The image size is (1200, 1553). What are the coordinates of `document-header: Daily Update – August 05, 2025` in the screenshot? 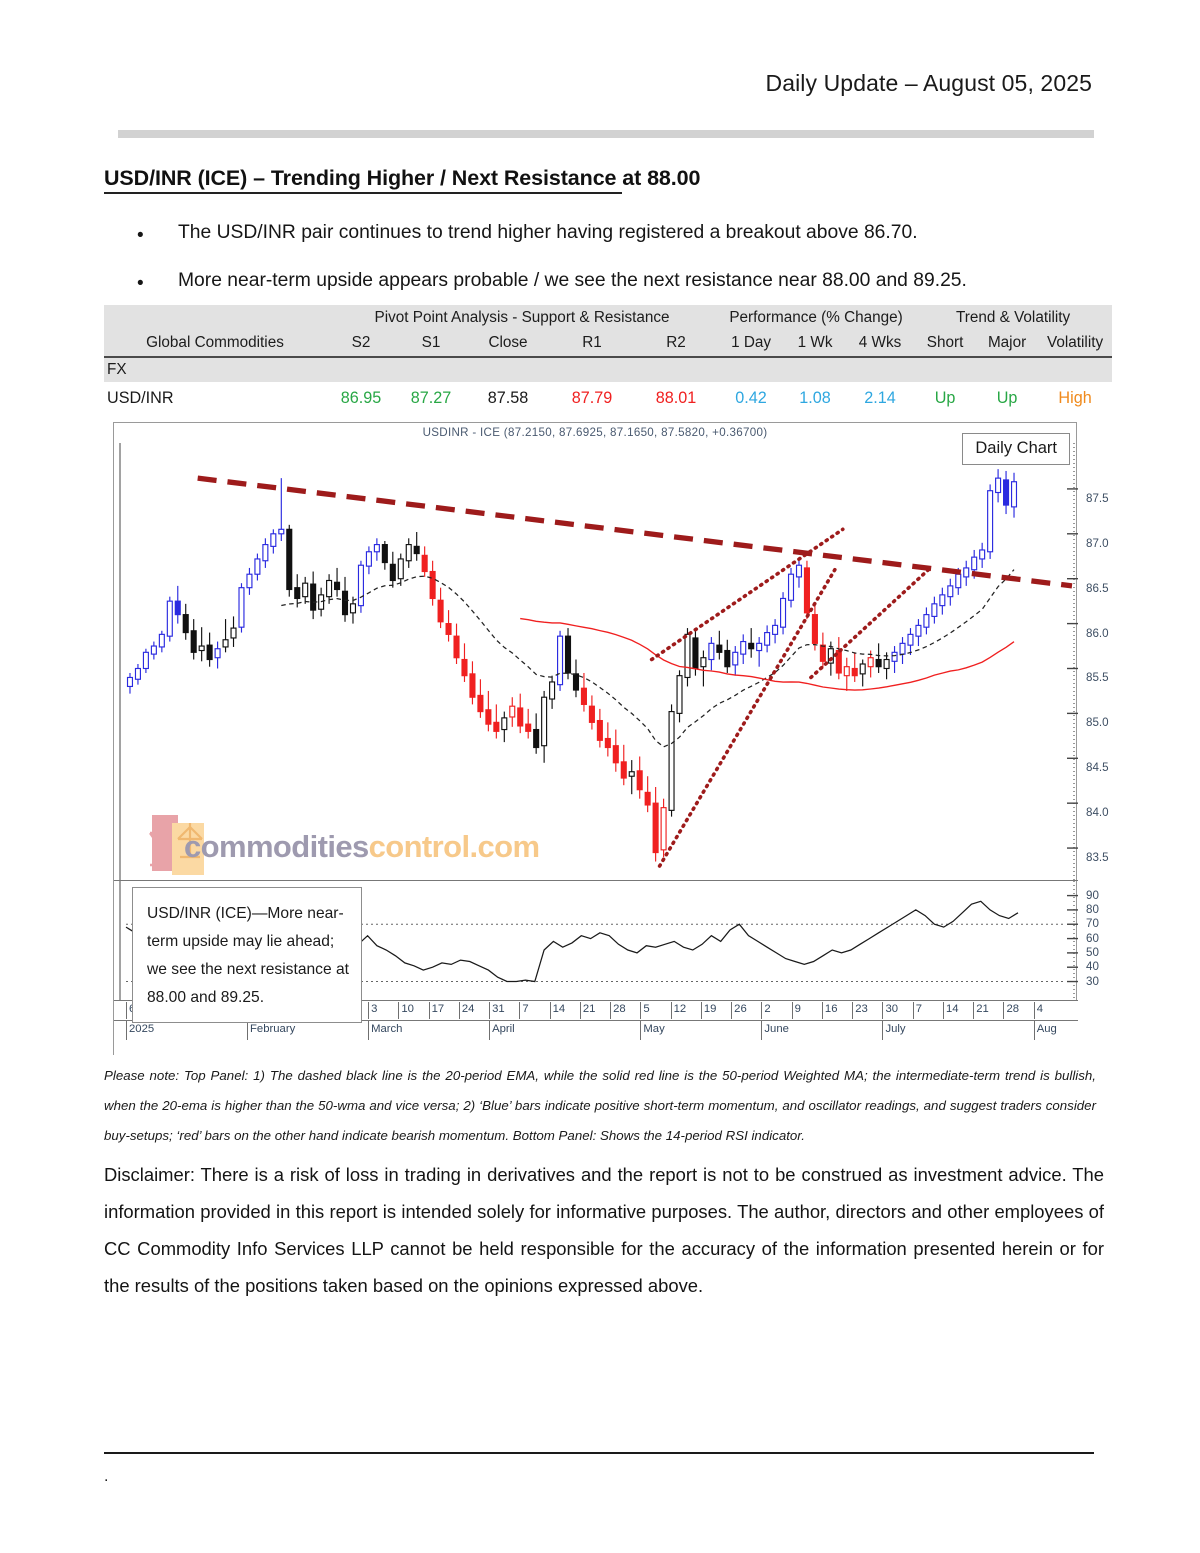 It's located at (598, 83).